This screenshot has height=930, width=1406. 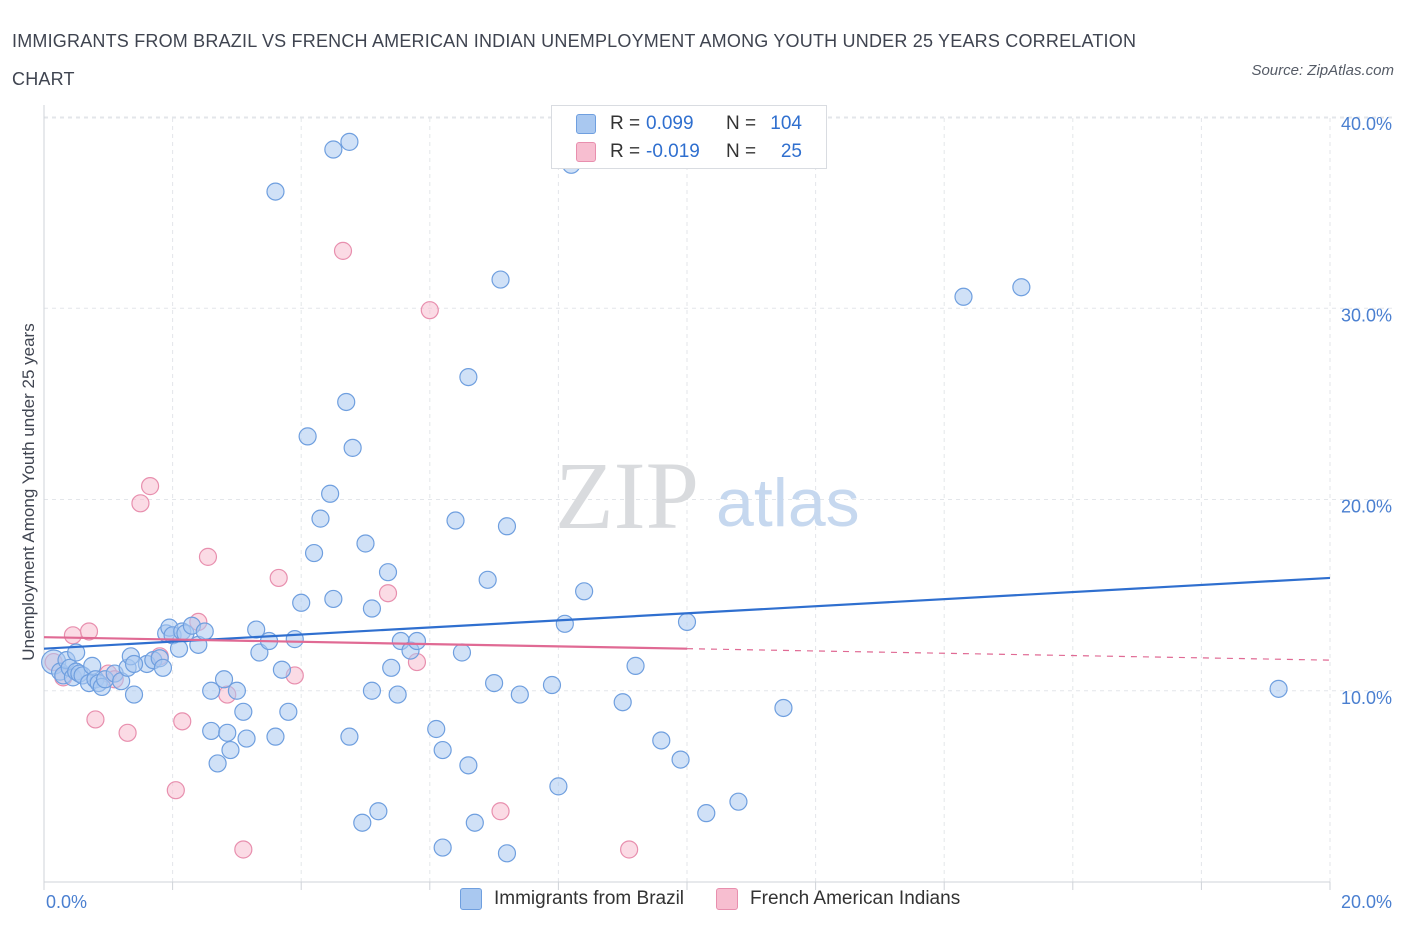 I want to click on legend-item-brazil: Immigrants from Brazil, so click(x=572, y=899).